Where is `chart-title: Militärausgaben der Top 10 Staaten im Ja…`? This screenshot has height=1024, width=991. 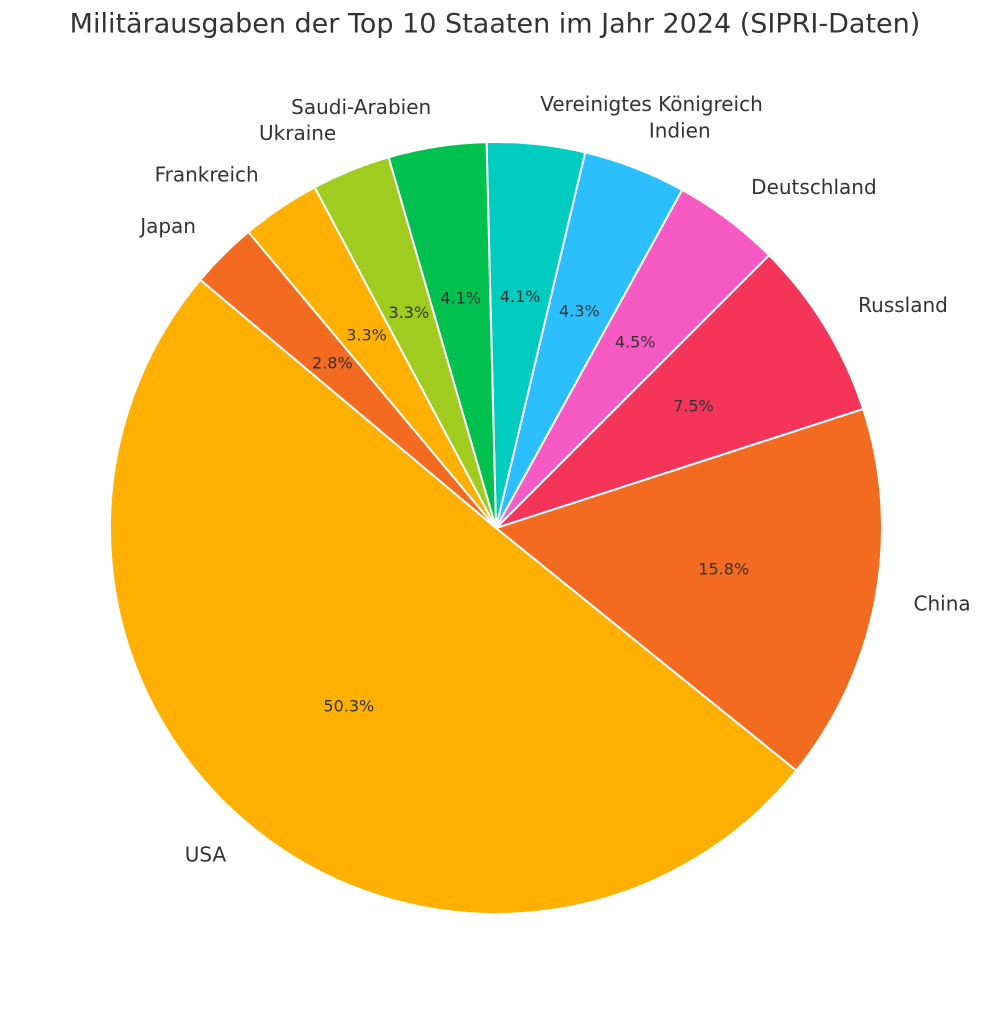 chart-title: Militärausgaben der Top 10 Staaten im Ja… is located at coordinates (495, 24).